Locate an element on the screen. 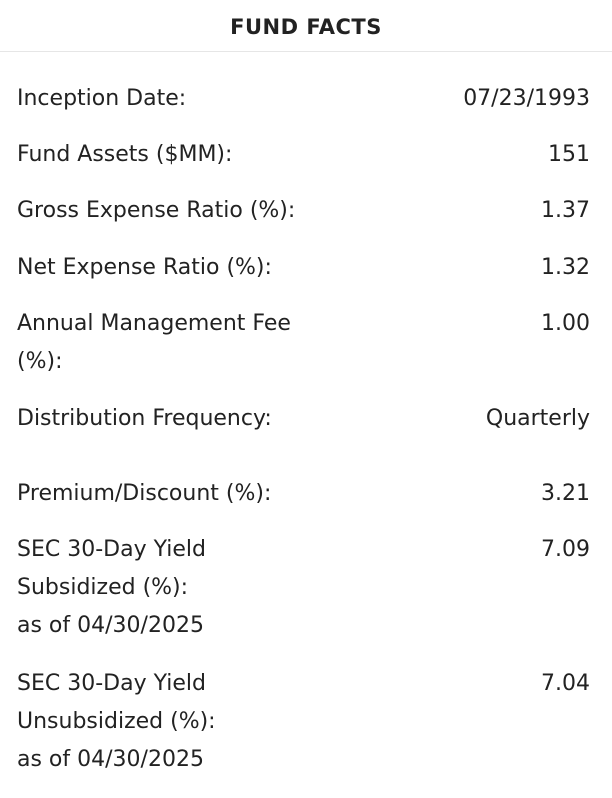 The width and height of the screenshot is (612, 798). fact-label: Gross Expense Ratio (%): is located at coordinates (182, 211).